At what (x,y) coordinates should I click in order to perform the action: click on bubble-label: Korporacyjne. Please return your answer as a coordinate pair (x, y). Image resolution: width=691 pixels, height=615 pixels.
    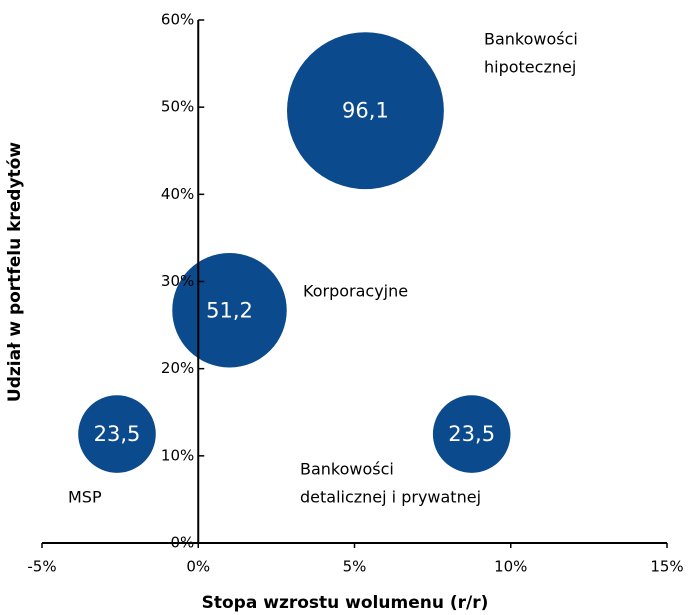
    Looking at the image, I should click on (355, 291).